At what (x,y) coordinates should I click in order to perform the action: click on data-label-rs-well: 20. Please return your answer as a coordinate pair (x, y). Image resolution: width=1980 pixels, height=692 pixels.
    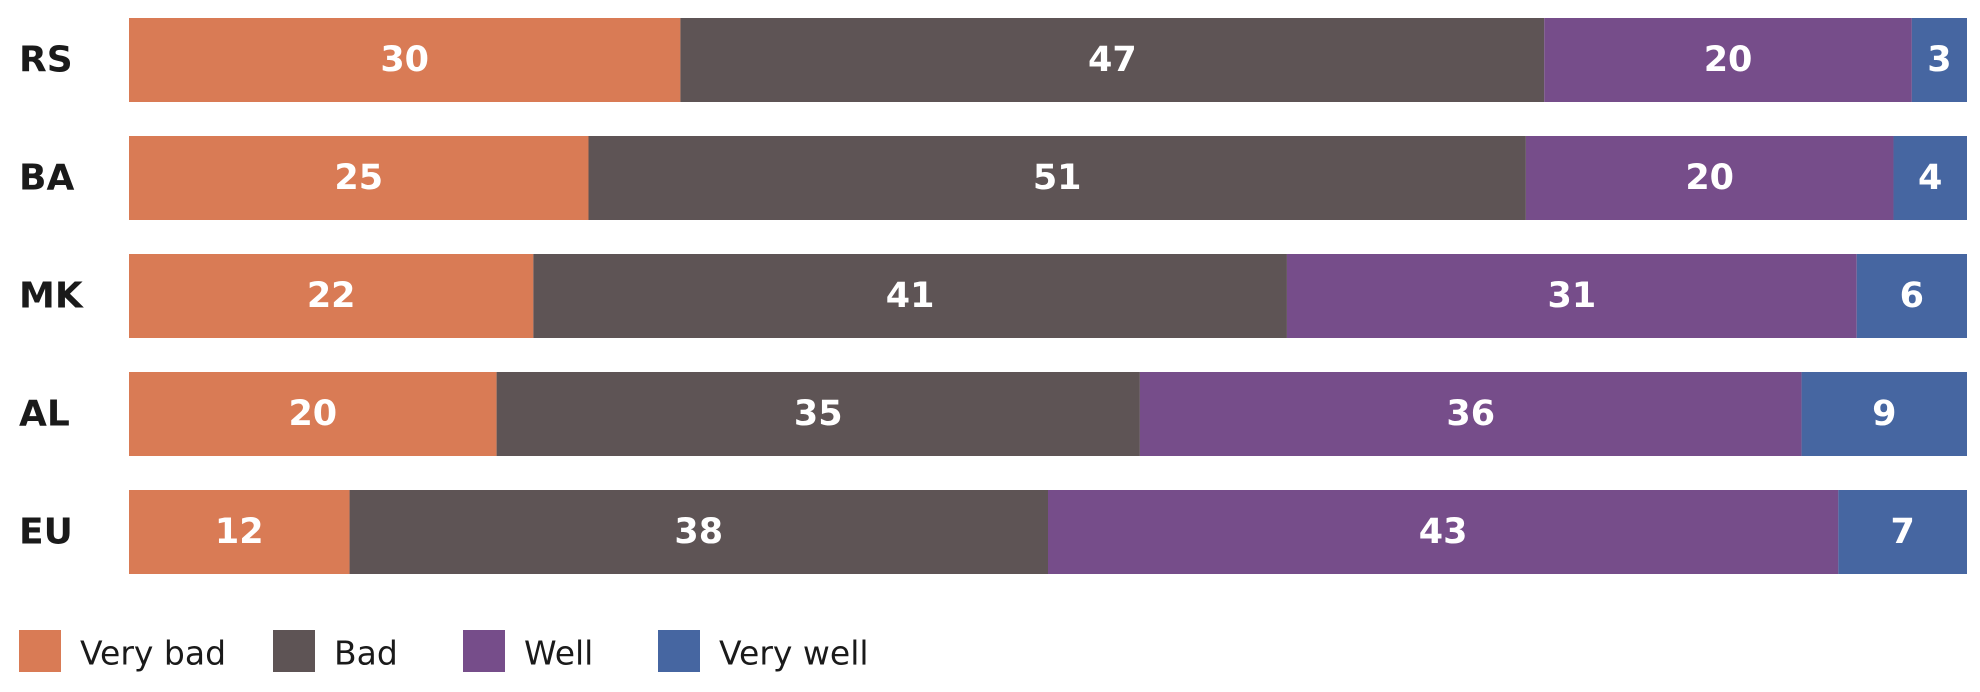
    Looking at the image, I should click on (1728, 60).